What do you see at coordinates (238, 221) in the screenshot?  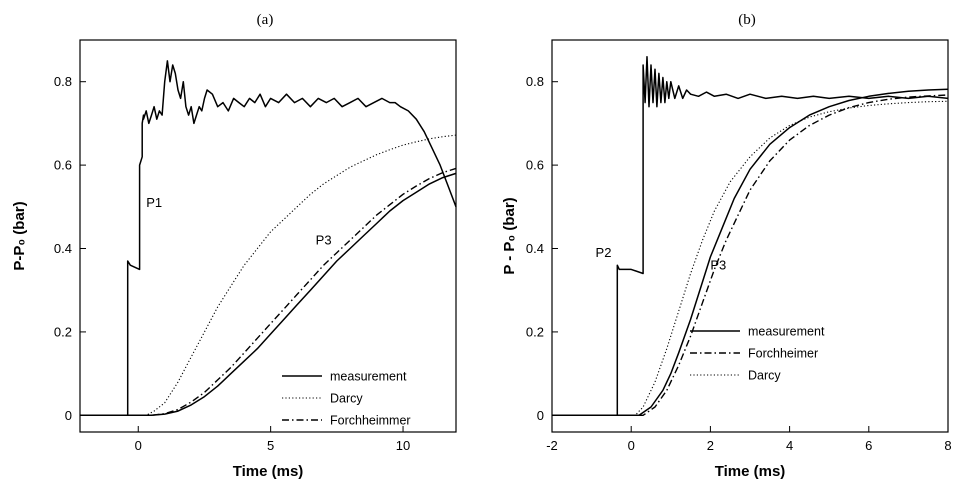 I see `panel-a-annotations: P1 P3` at bounding box center [238, 221].